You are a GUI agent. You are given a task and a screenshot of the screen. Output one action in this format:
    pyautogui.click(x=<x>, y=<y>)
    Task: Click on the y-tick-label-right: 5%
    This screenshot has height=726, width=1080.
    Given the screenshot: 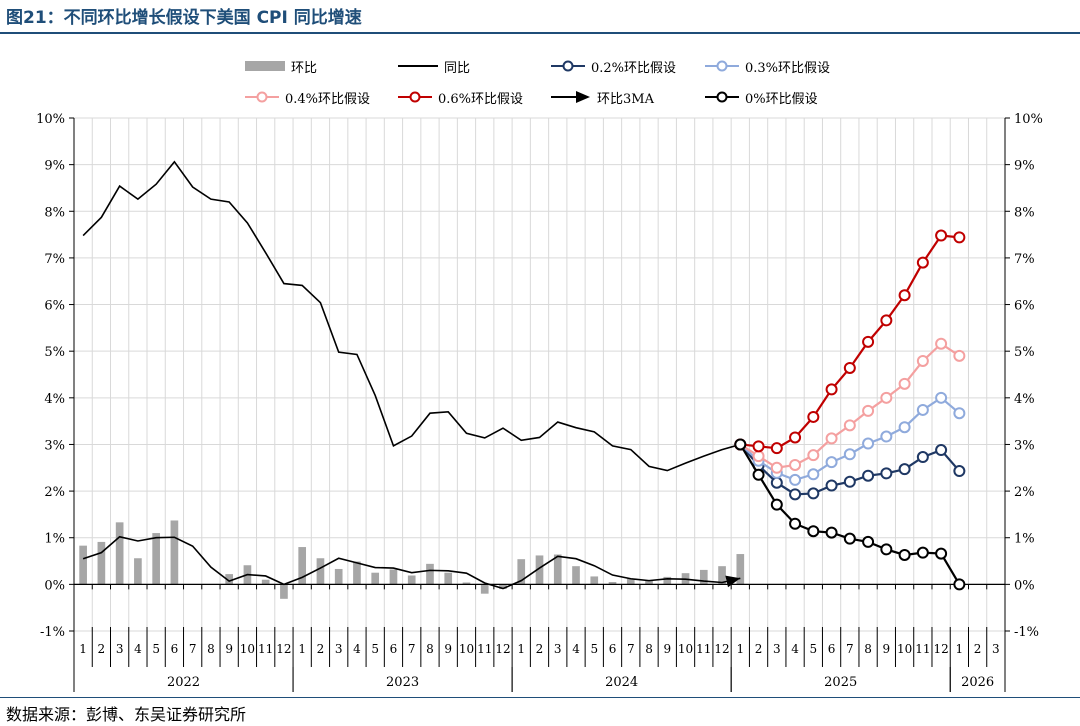 What is the action you would take?
    pyautogui.click(x=1024, y=352)
    